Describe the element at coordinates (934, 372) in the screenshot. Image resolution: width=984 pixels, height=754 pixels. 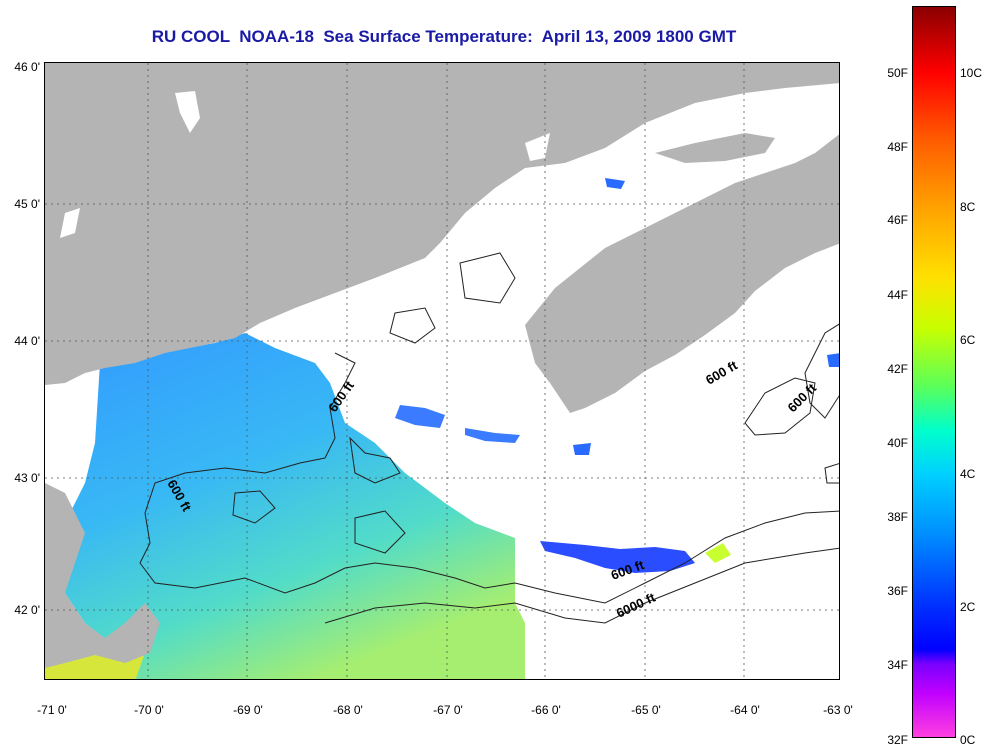
I see `temperature-colorbar` at that location.